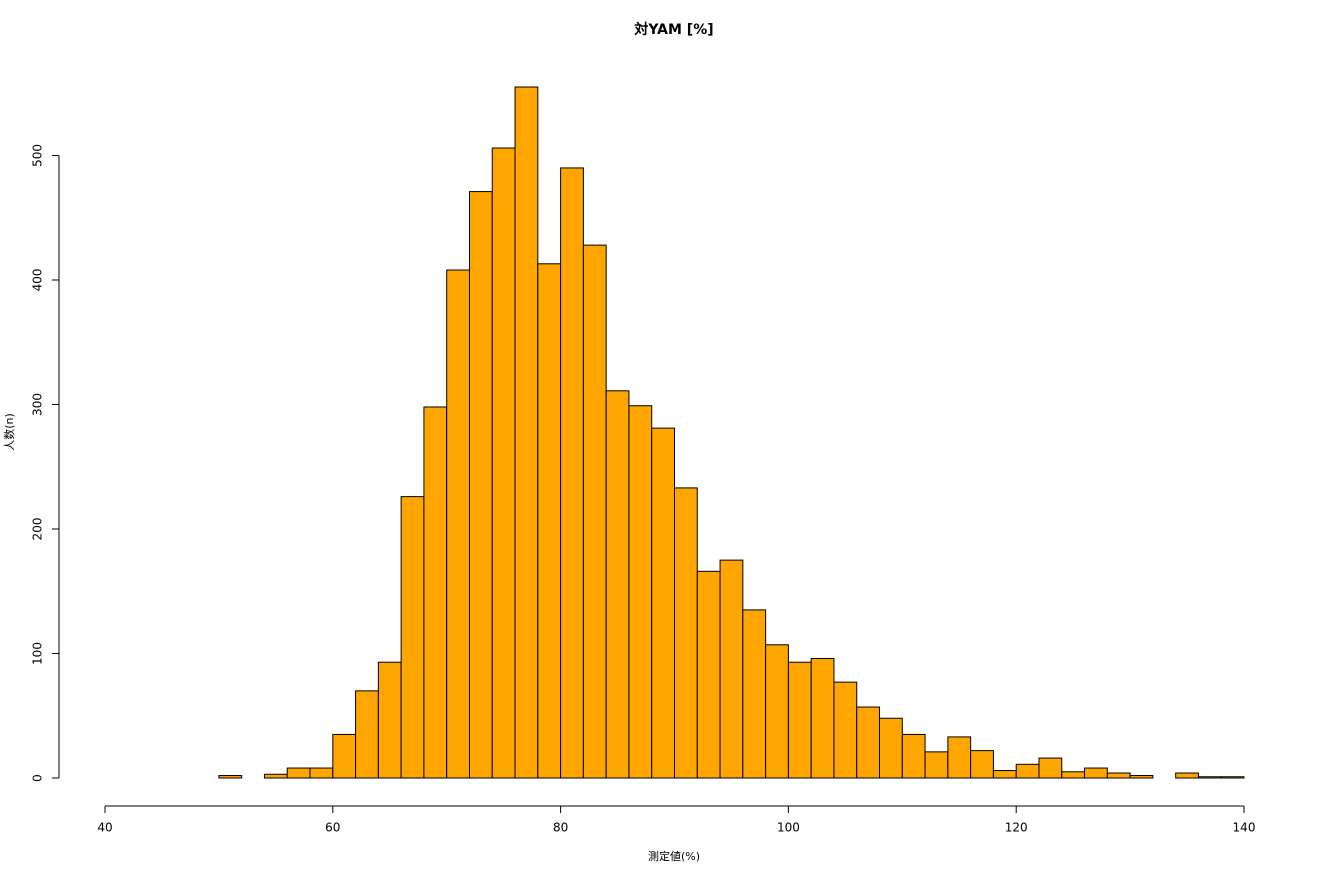 This screenshot has height=880, width=1320. What do you see at coordinates (560, 828) in the screenshot?
I see `x-tick-label: 80` at bounding box center [560, 828].